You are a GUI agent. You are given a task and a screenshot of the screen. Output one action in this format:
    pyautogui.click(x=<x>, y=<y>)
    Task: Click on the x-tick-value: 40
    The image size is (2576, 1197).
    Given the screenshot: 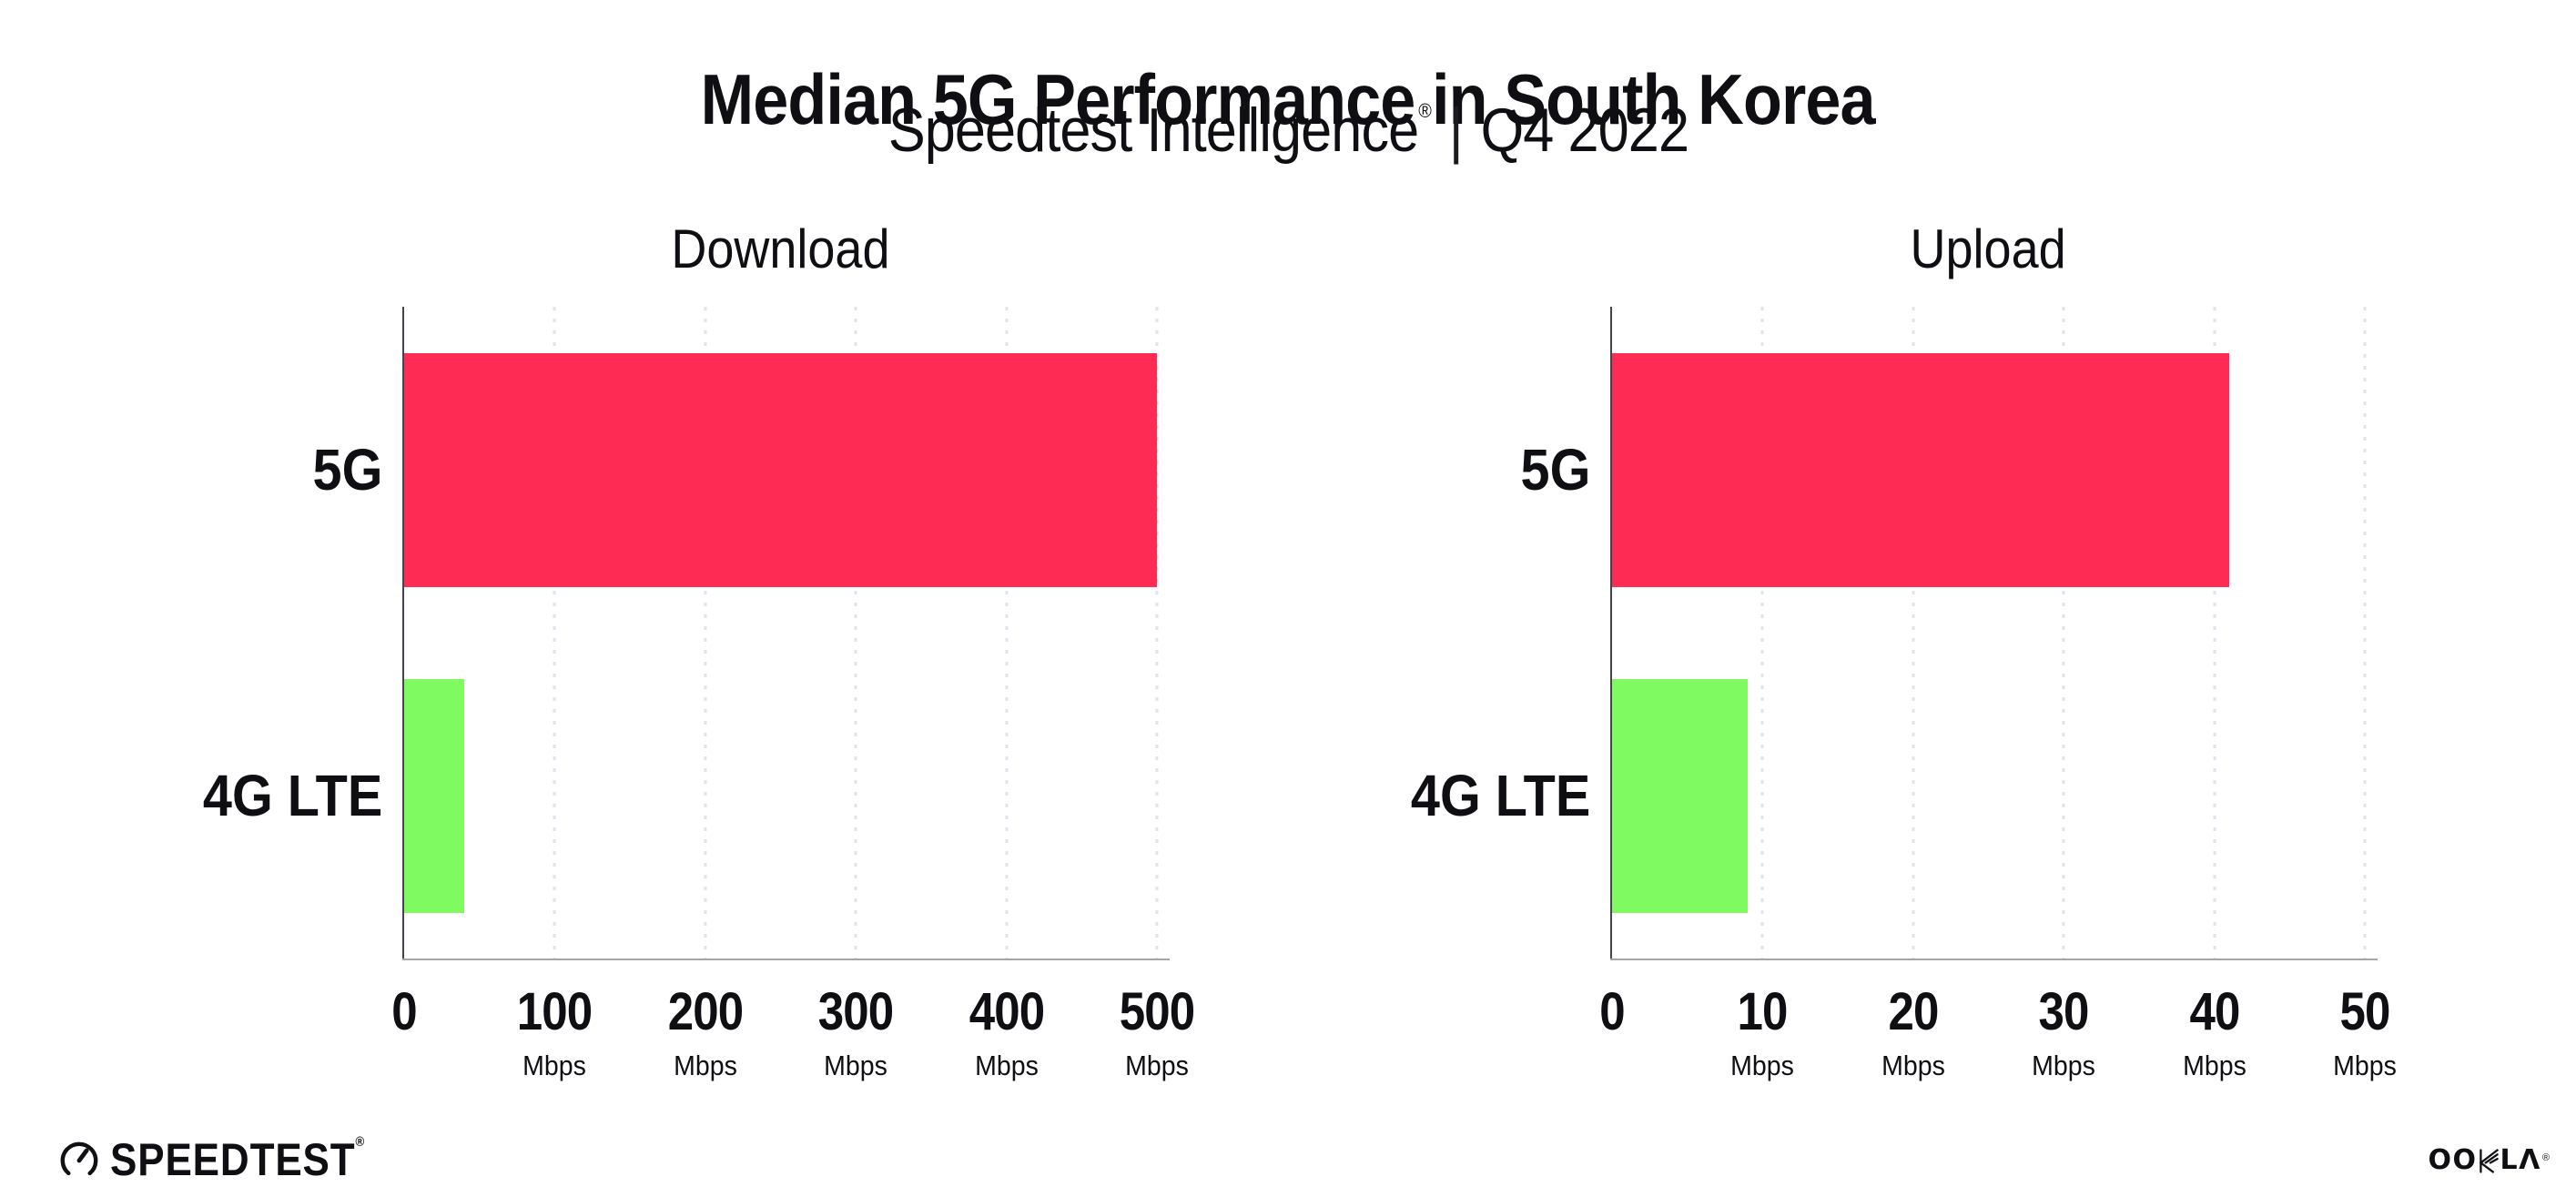 What is the action you would take?
    pyautogui.click(x=2214, y=1011)
    